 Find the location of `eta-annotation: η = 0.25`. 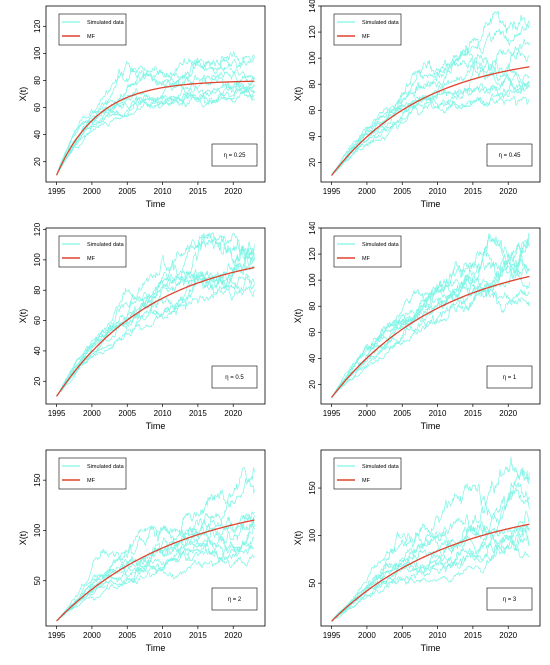

eta-annotation: η = 0.25 is located at coordinates (234, 155).